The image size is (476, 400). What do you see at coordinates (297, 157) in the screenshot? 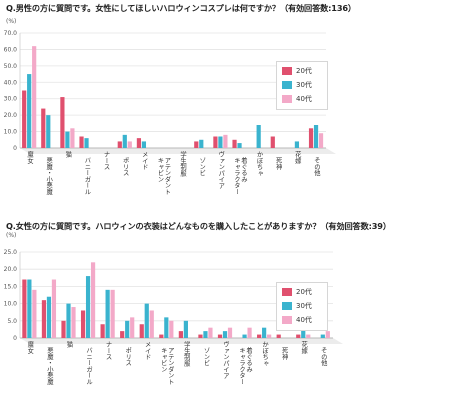
I see `x-tick-label: 花嫁` at bounding box center [297, 157].